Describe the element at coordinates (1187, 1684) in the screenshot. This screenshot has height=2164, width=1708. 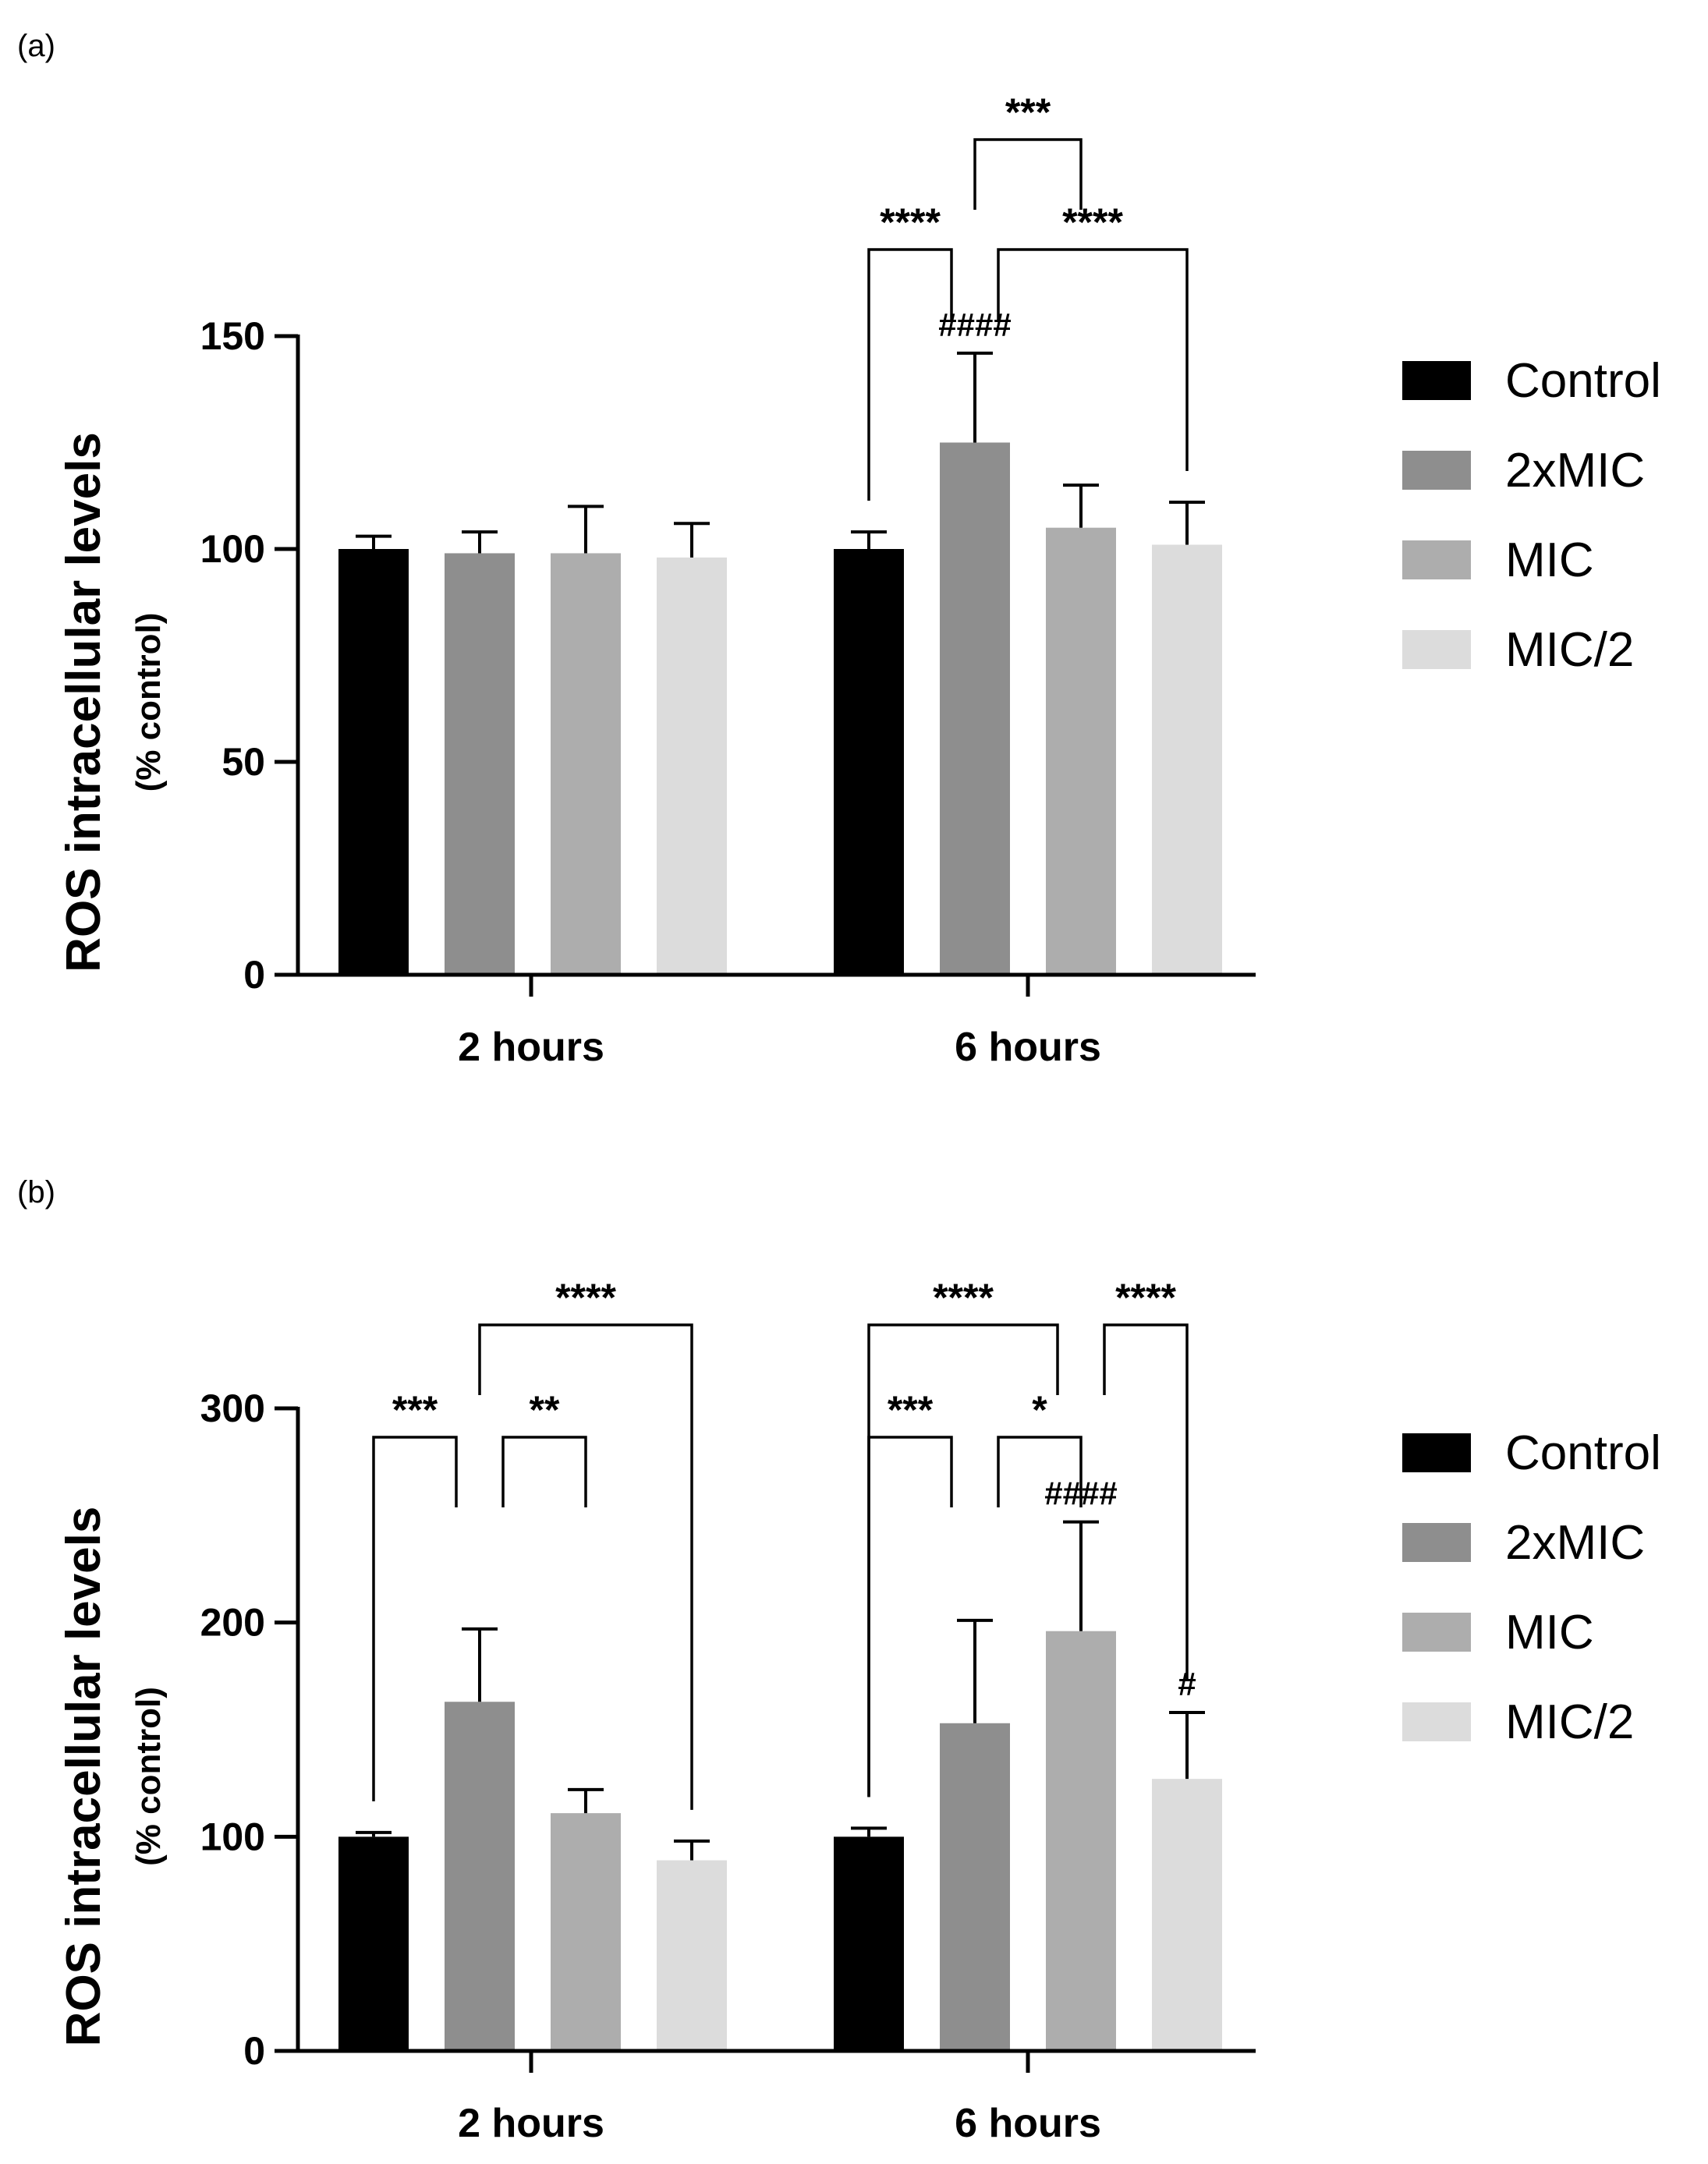
I see `significance-marker: #` at that location.